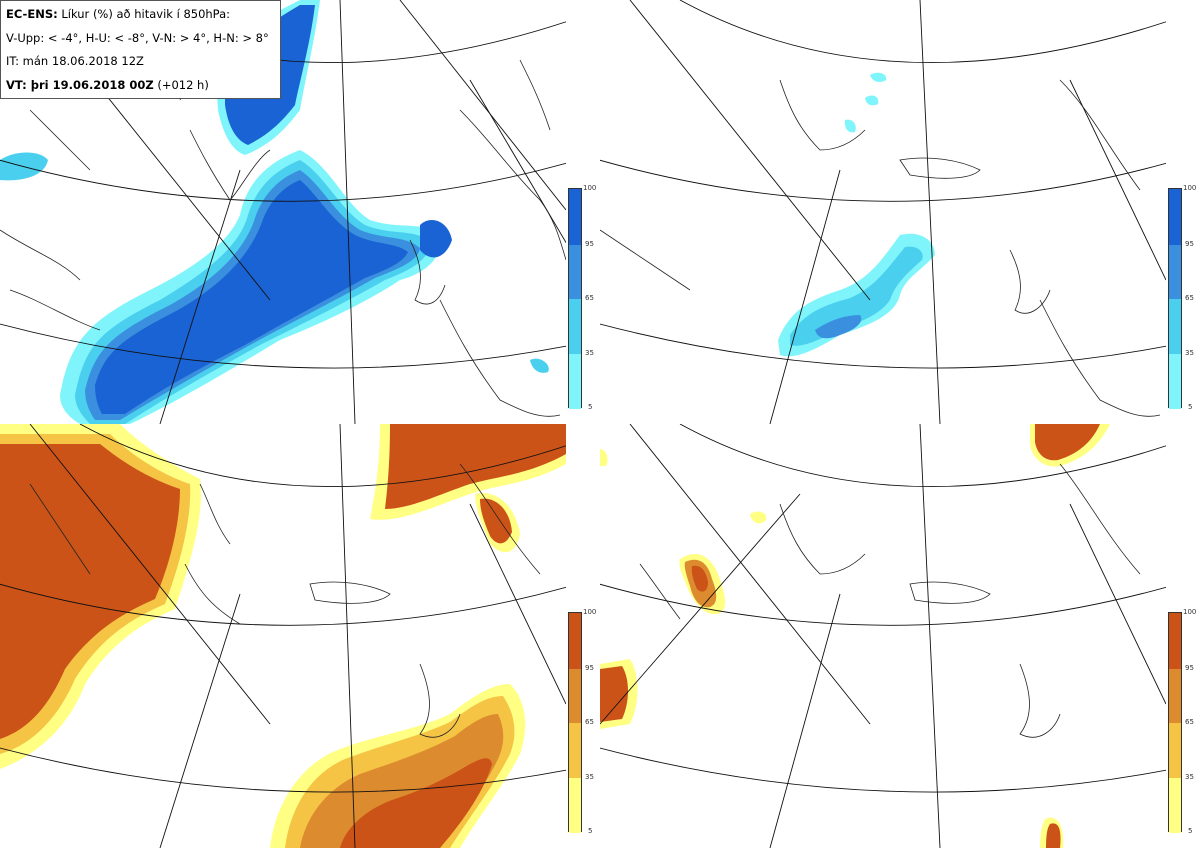  What do you see at coordinates (575, 722) in the screenshot?
I see `colorbar-bottom-left` at bounding box center [575, 722].